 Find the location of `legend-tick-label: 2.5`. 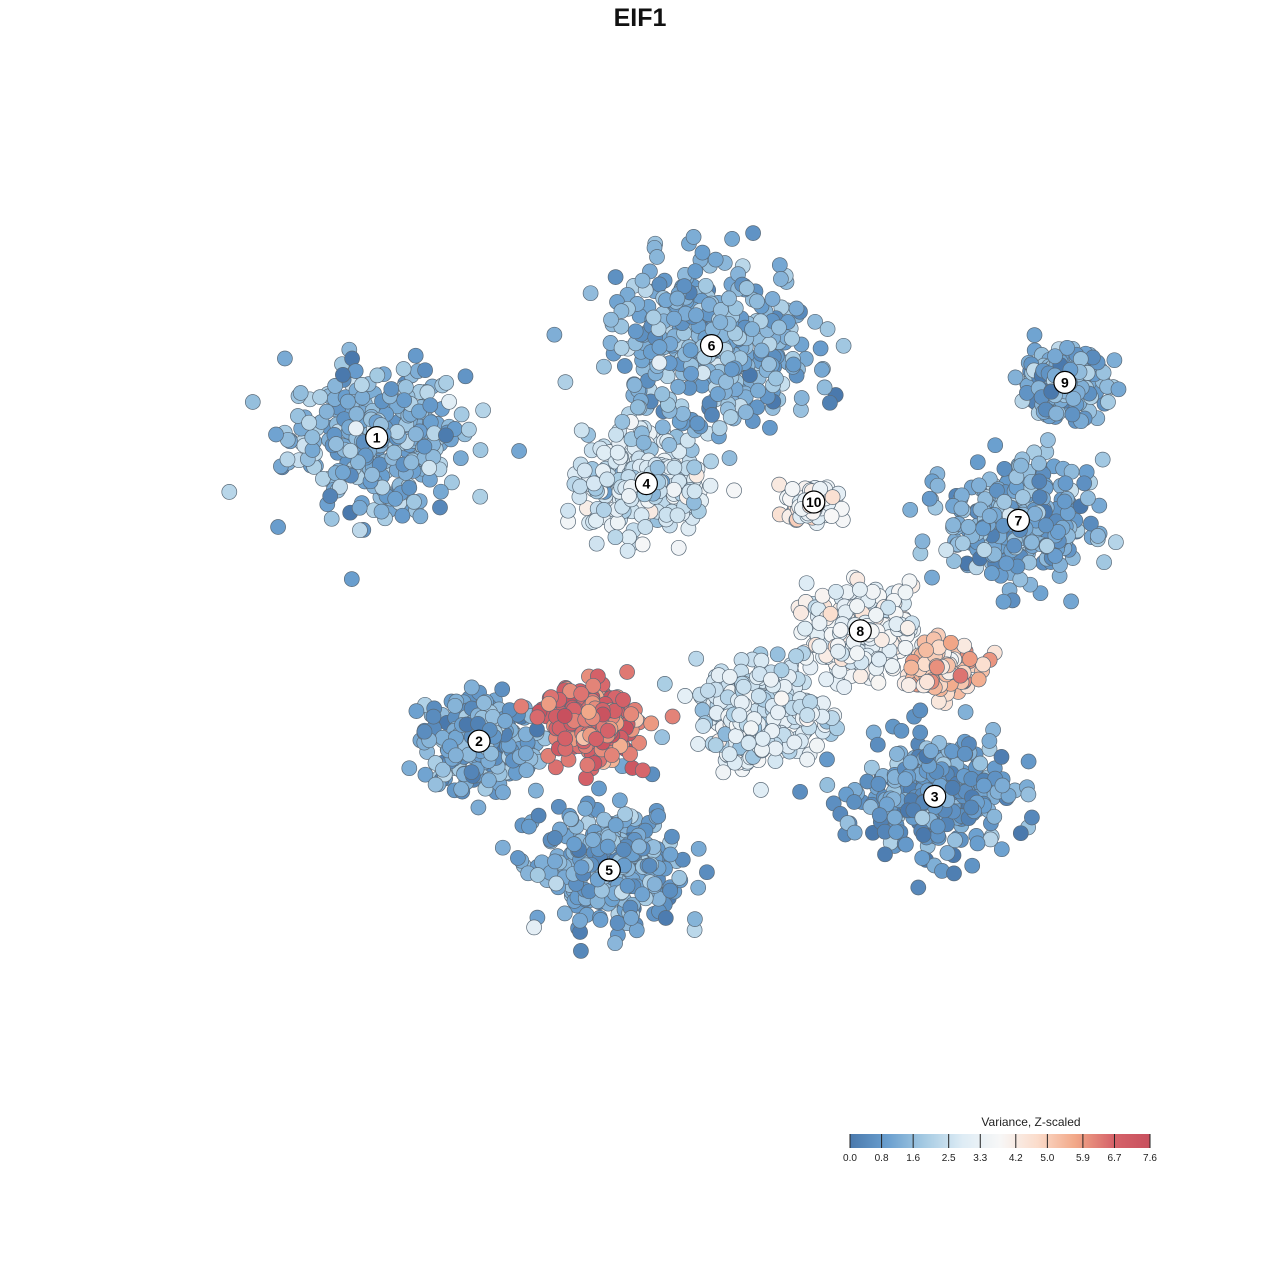

legend-tick-label: 2.5 is located at coordinates (949, 1158).